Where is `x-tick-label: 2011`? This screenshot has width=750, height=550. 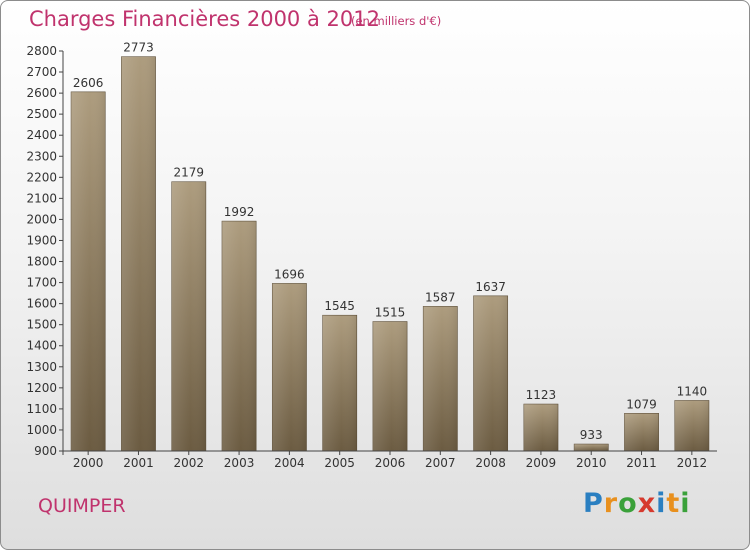 x-tick-label: 2011 is located at coordinates (641, 463).